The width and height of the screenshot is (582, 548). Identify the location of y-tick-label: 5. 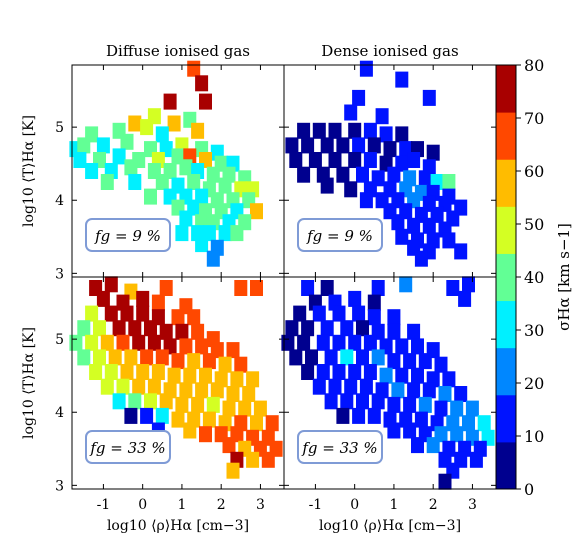
(59, 128).